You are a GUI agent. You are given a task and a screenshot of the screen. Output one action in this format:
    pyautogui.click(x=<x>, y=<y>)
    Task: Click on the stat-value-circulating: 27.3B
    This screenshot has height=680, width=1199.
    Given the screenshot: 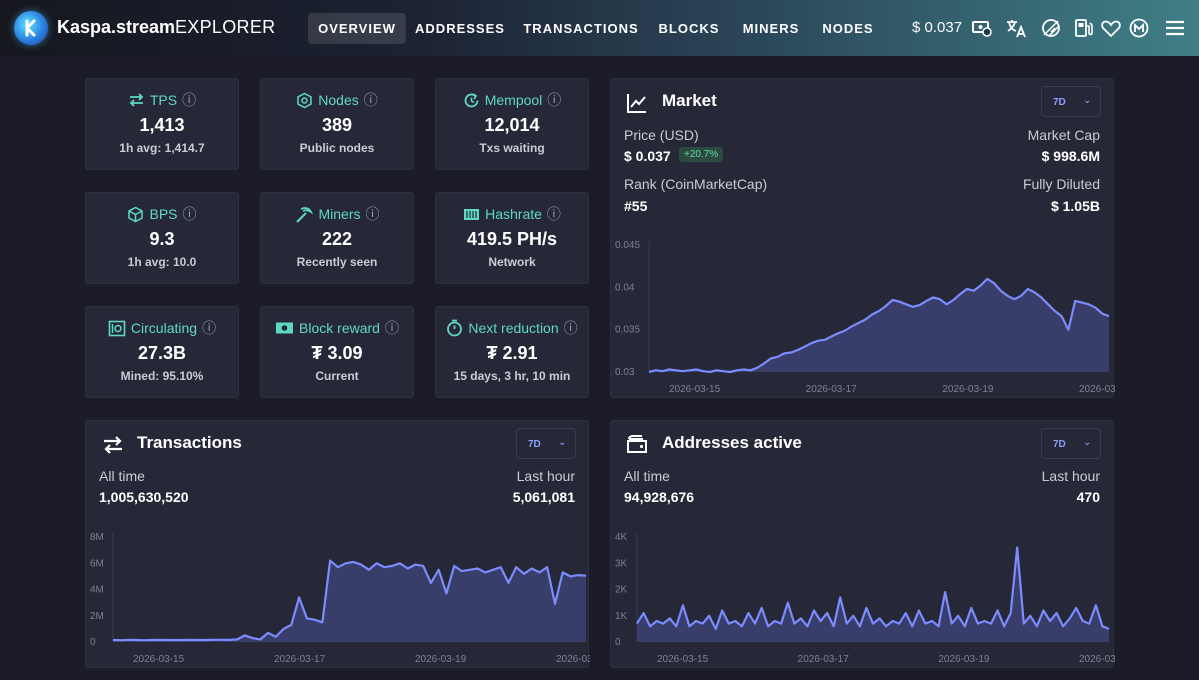 What is the action you would take?
    pyautogui.click(x=162, y=353)
    